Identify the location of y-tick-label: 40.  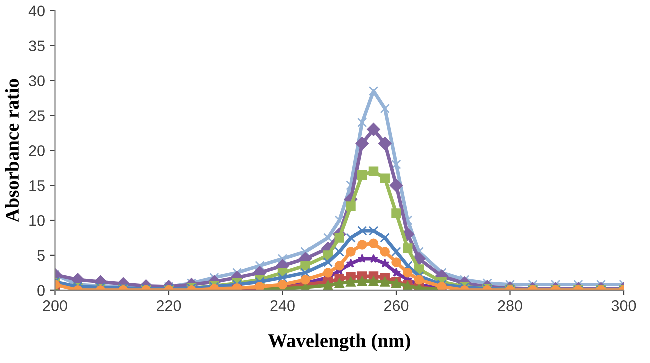
(36, 11).